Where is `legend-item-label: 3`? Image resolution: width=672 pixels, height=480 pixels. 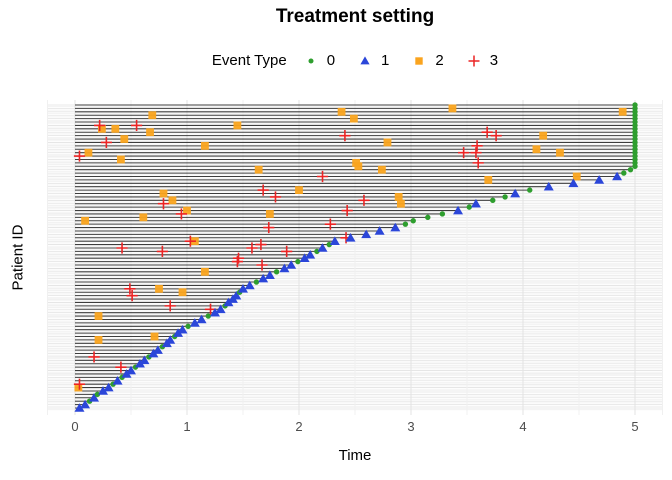 legend-item-label: 3 is located at coordinates (494, 60).